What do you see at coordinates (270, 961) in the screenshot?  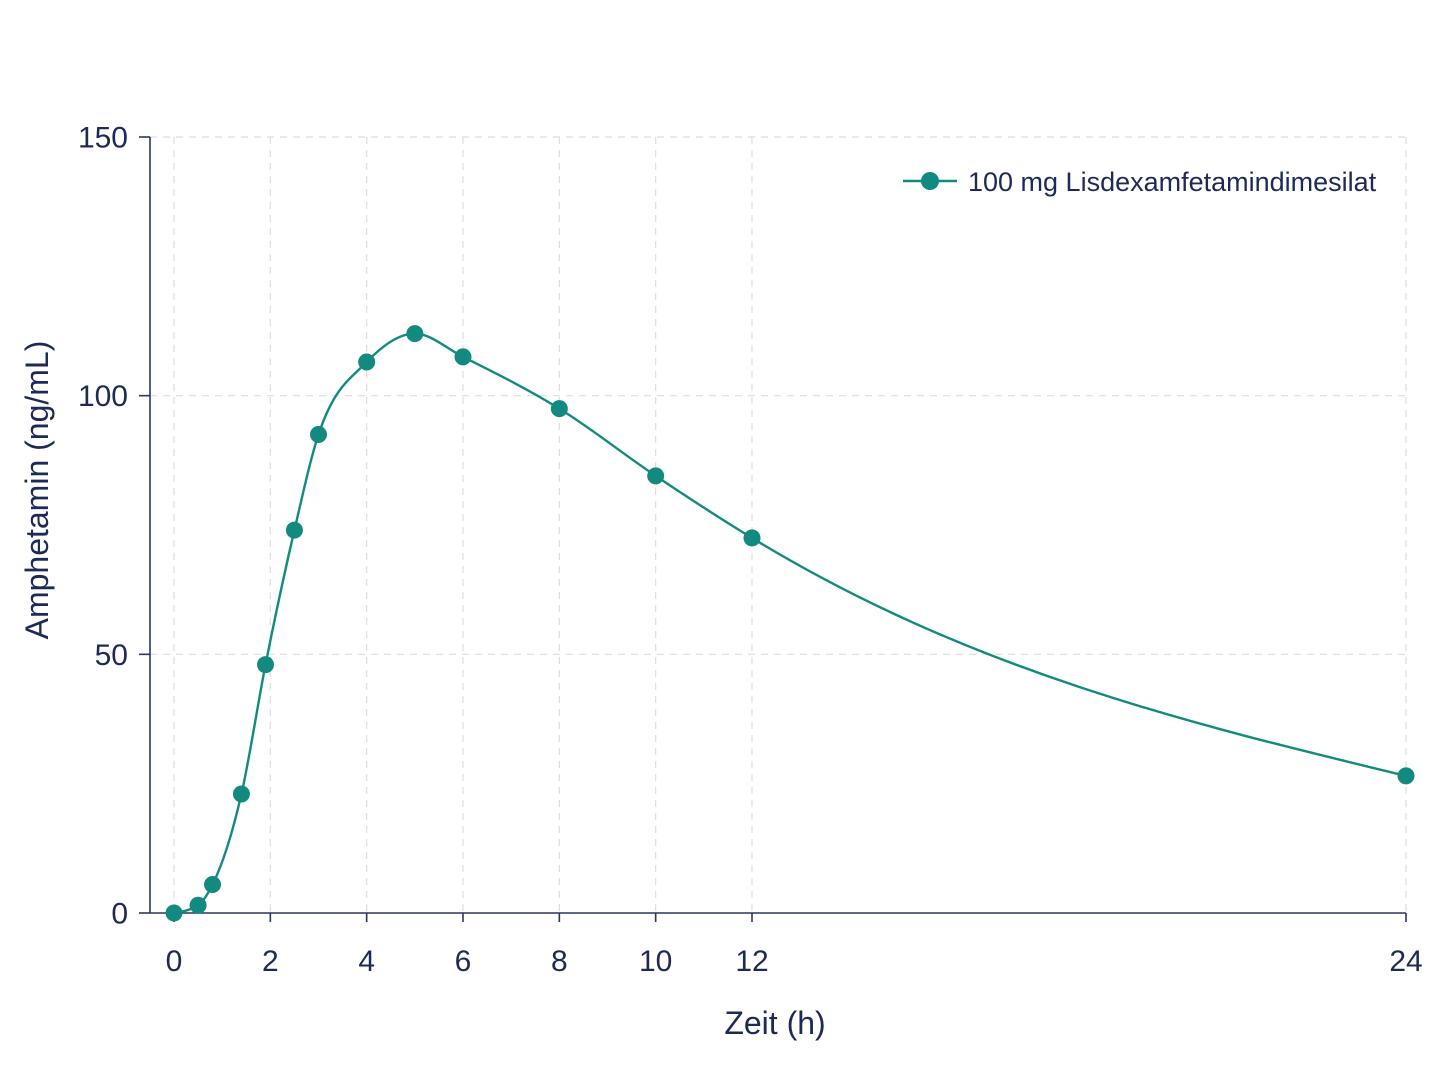 I see `x-tick-label: 2` at bounding box center [270, 961].